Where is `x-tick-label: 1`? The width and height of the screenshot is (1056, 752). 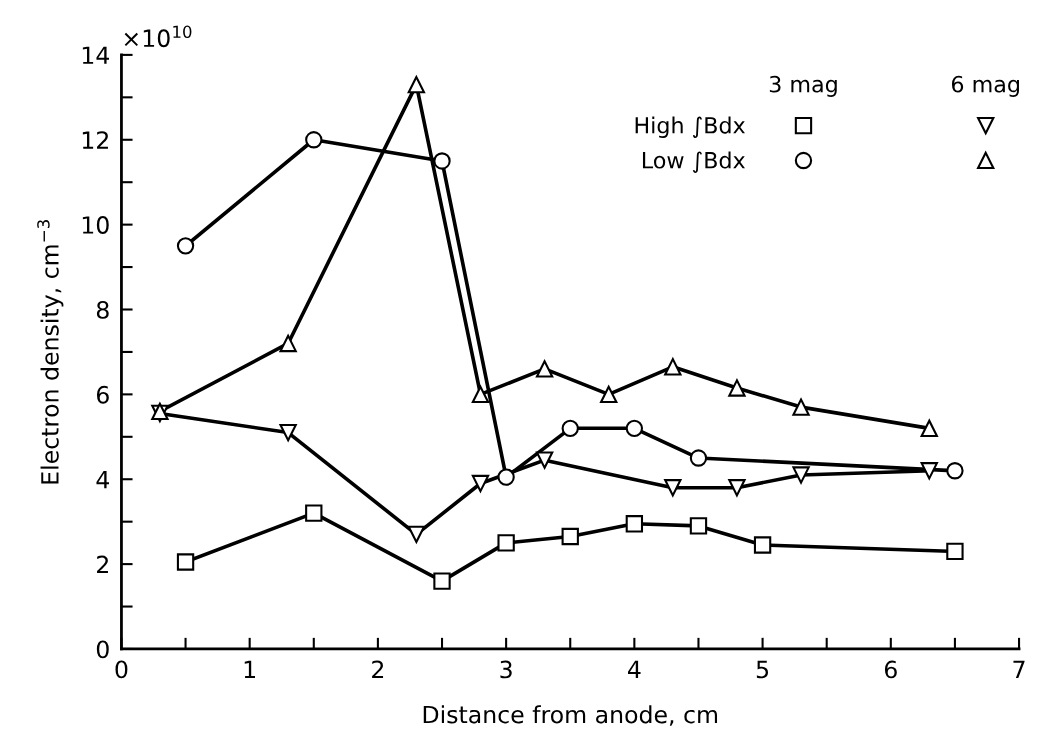
x-tick-label: 1 is located at coordinates (249, 669).